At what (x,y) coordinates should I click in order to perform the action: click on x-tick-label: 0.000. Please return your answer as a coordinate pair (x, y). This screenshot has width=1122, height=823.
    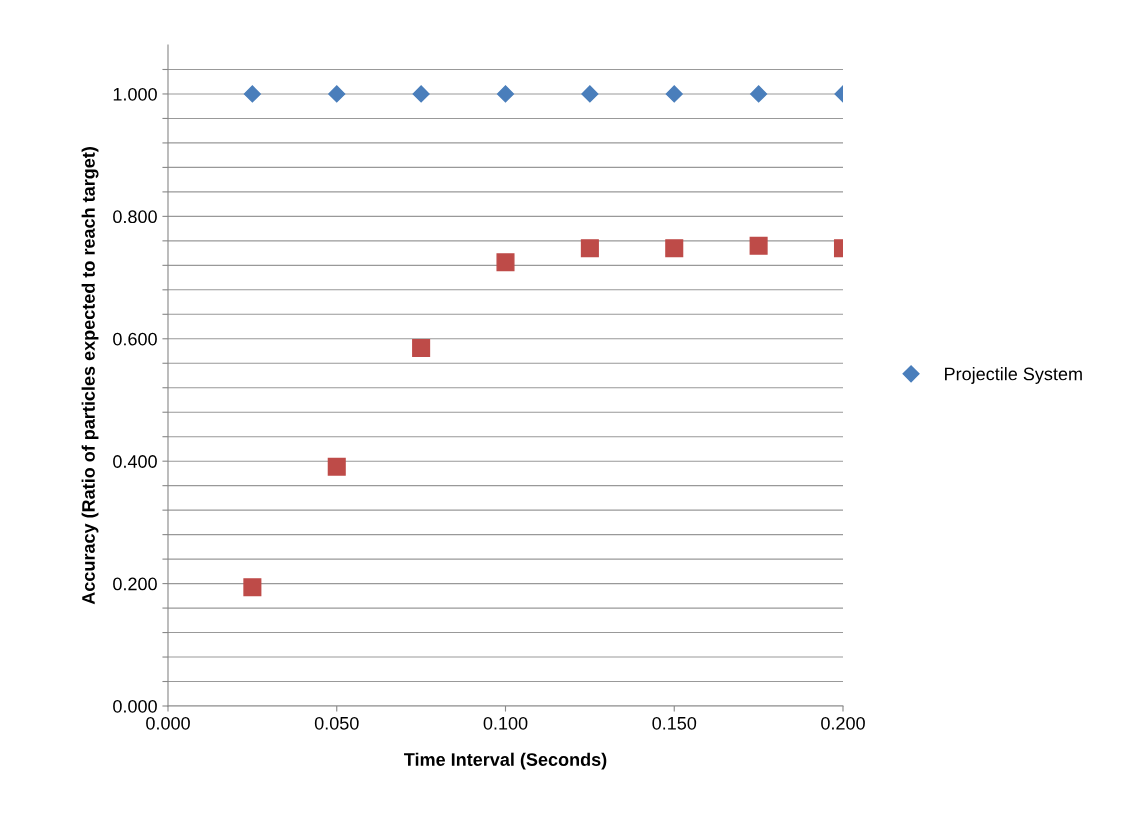
    Looking at the image, I should click on (168, 723).